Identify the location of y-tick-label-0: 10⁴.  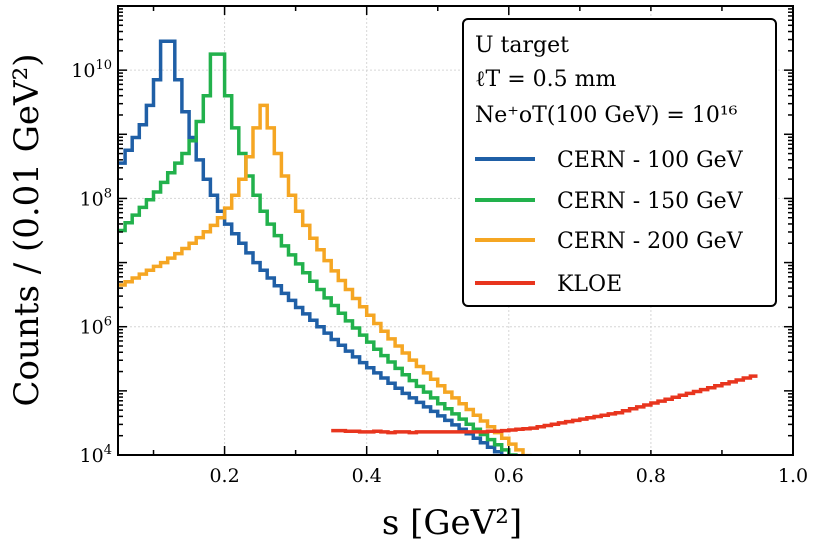
(96, 455).